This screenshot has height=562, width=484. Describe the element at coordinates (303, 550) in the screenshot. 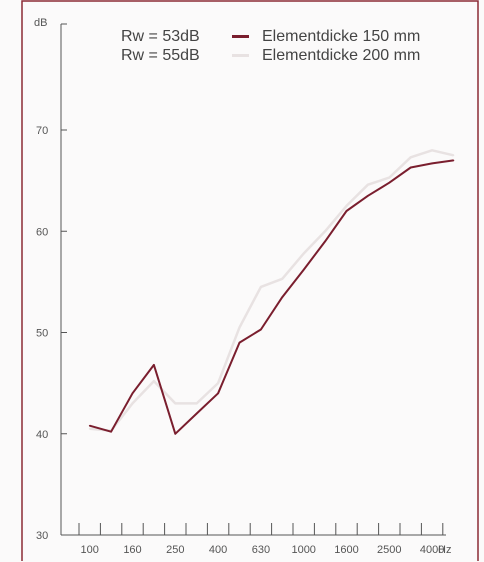

I see `x-tick-label: 1000` at that location.